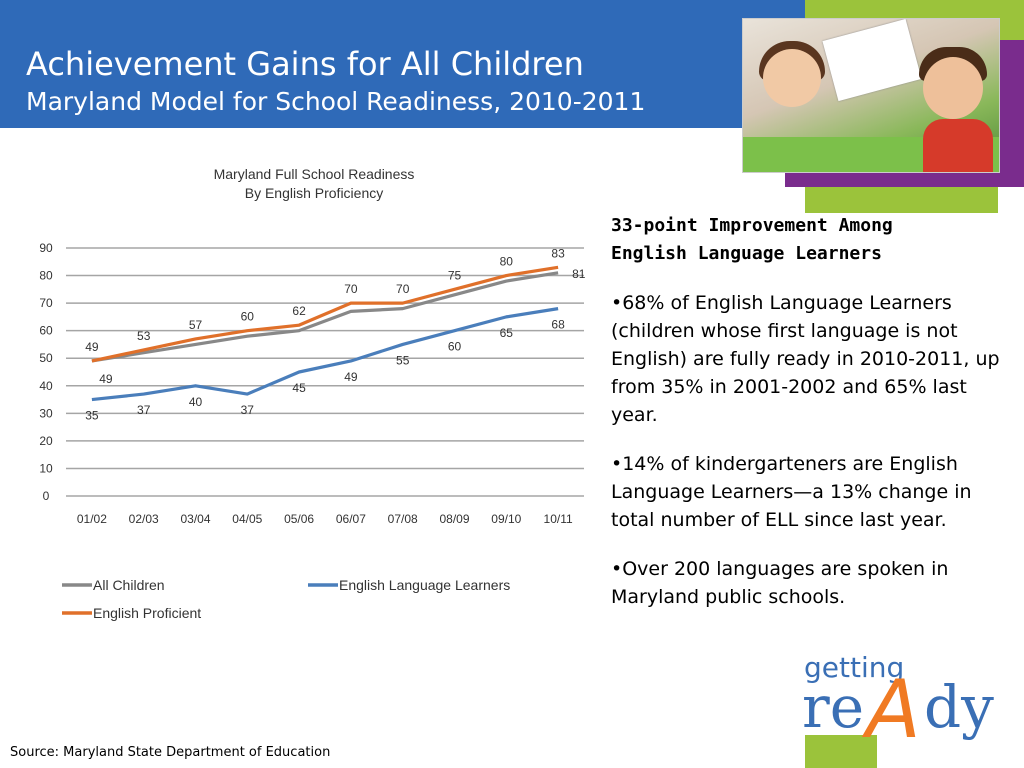  I want to click on decor-green-side, so click(1011, 20).